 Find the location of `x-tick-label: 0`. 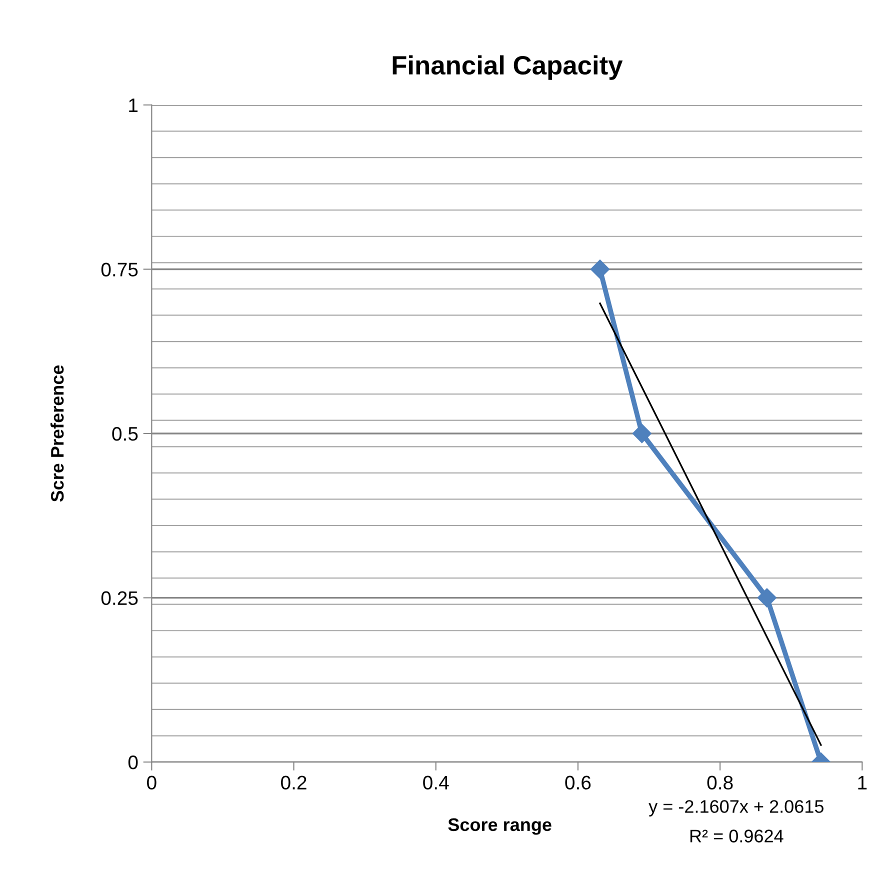

x-tick-label: 0 is located at coordinates (151, 783).